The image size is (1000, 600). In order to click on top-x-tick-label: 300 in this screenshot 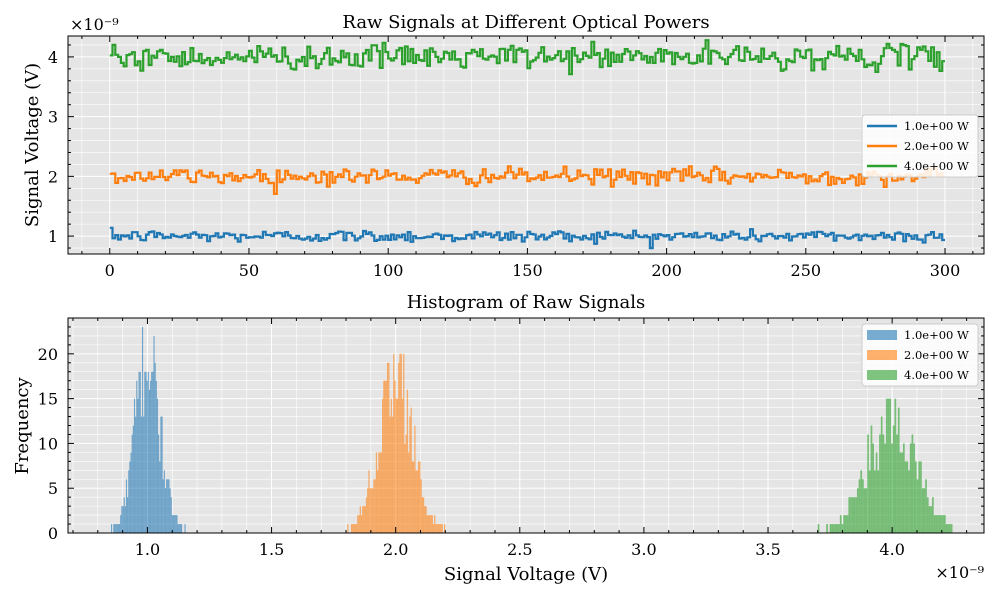, I will do `click(945, 270)`.